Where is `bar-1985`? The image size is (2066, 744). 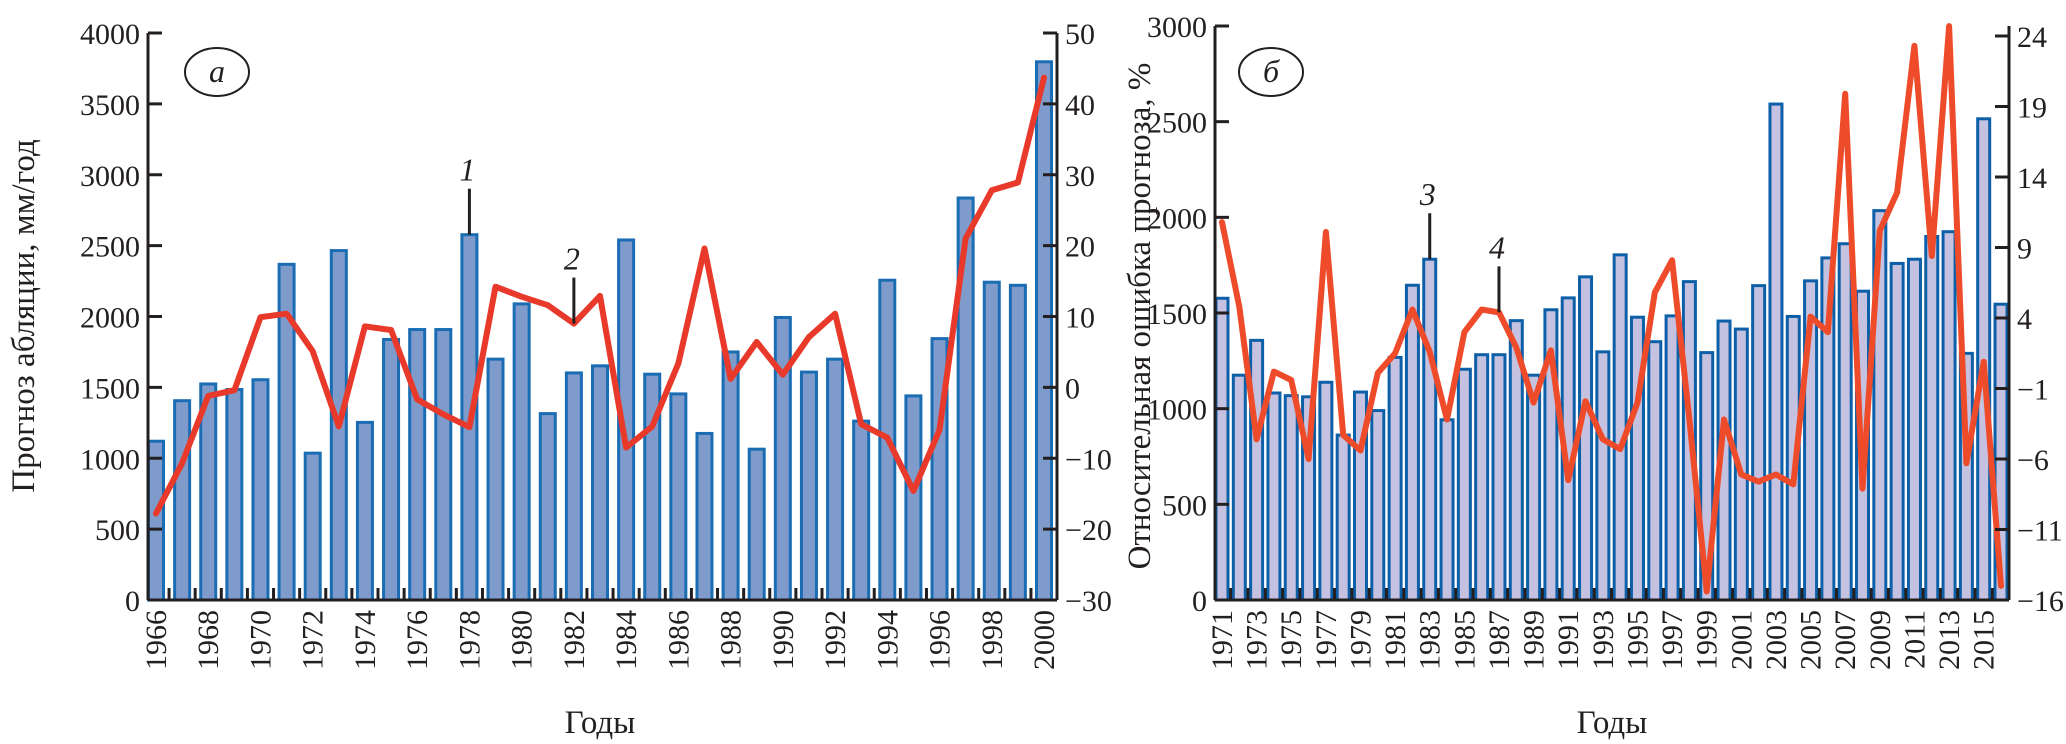
bar-1985 is located at coordinates (1464, 484).